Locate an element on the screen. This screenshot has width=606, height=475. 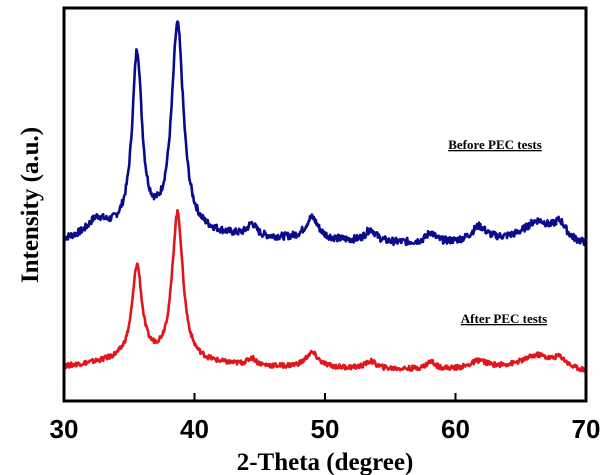
x-tick-label: 70 is located at coordinates (586, 429).